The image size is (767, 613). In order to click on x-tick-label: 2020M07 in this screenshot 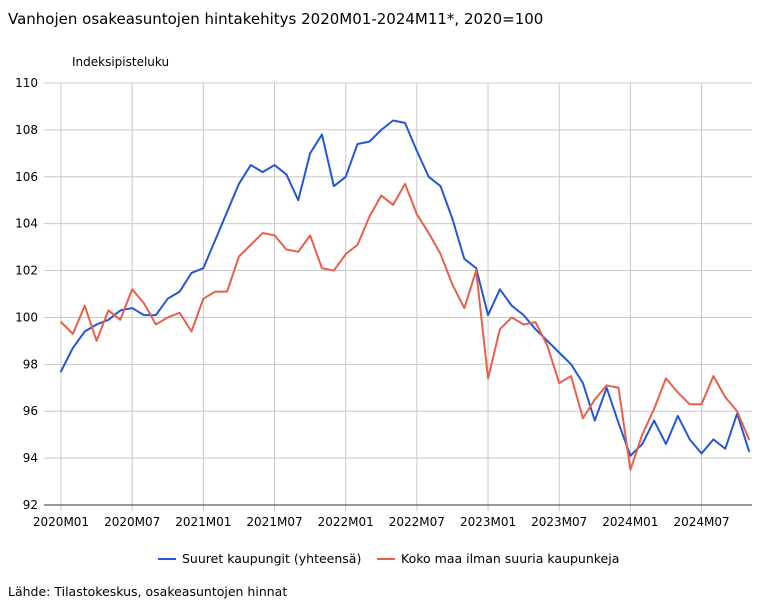, I will do `click(132, 522)`.